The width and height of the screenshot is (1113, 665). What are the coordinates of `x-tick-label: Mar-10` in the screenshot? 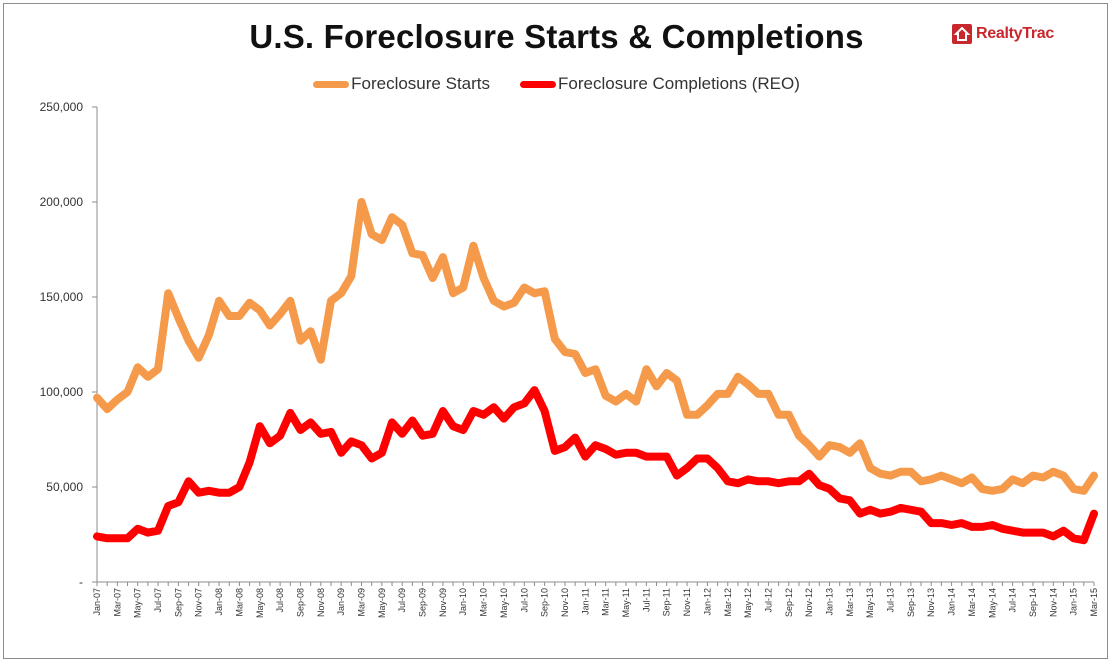 It's located at (484, 602).